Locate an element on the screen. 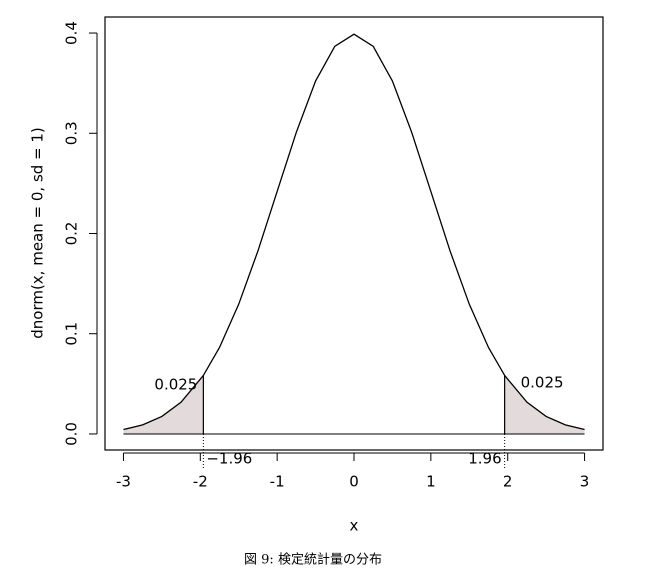  y-tick-label: 0.2 is located at coordinates (72, 234).